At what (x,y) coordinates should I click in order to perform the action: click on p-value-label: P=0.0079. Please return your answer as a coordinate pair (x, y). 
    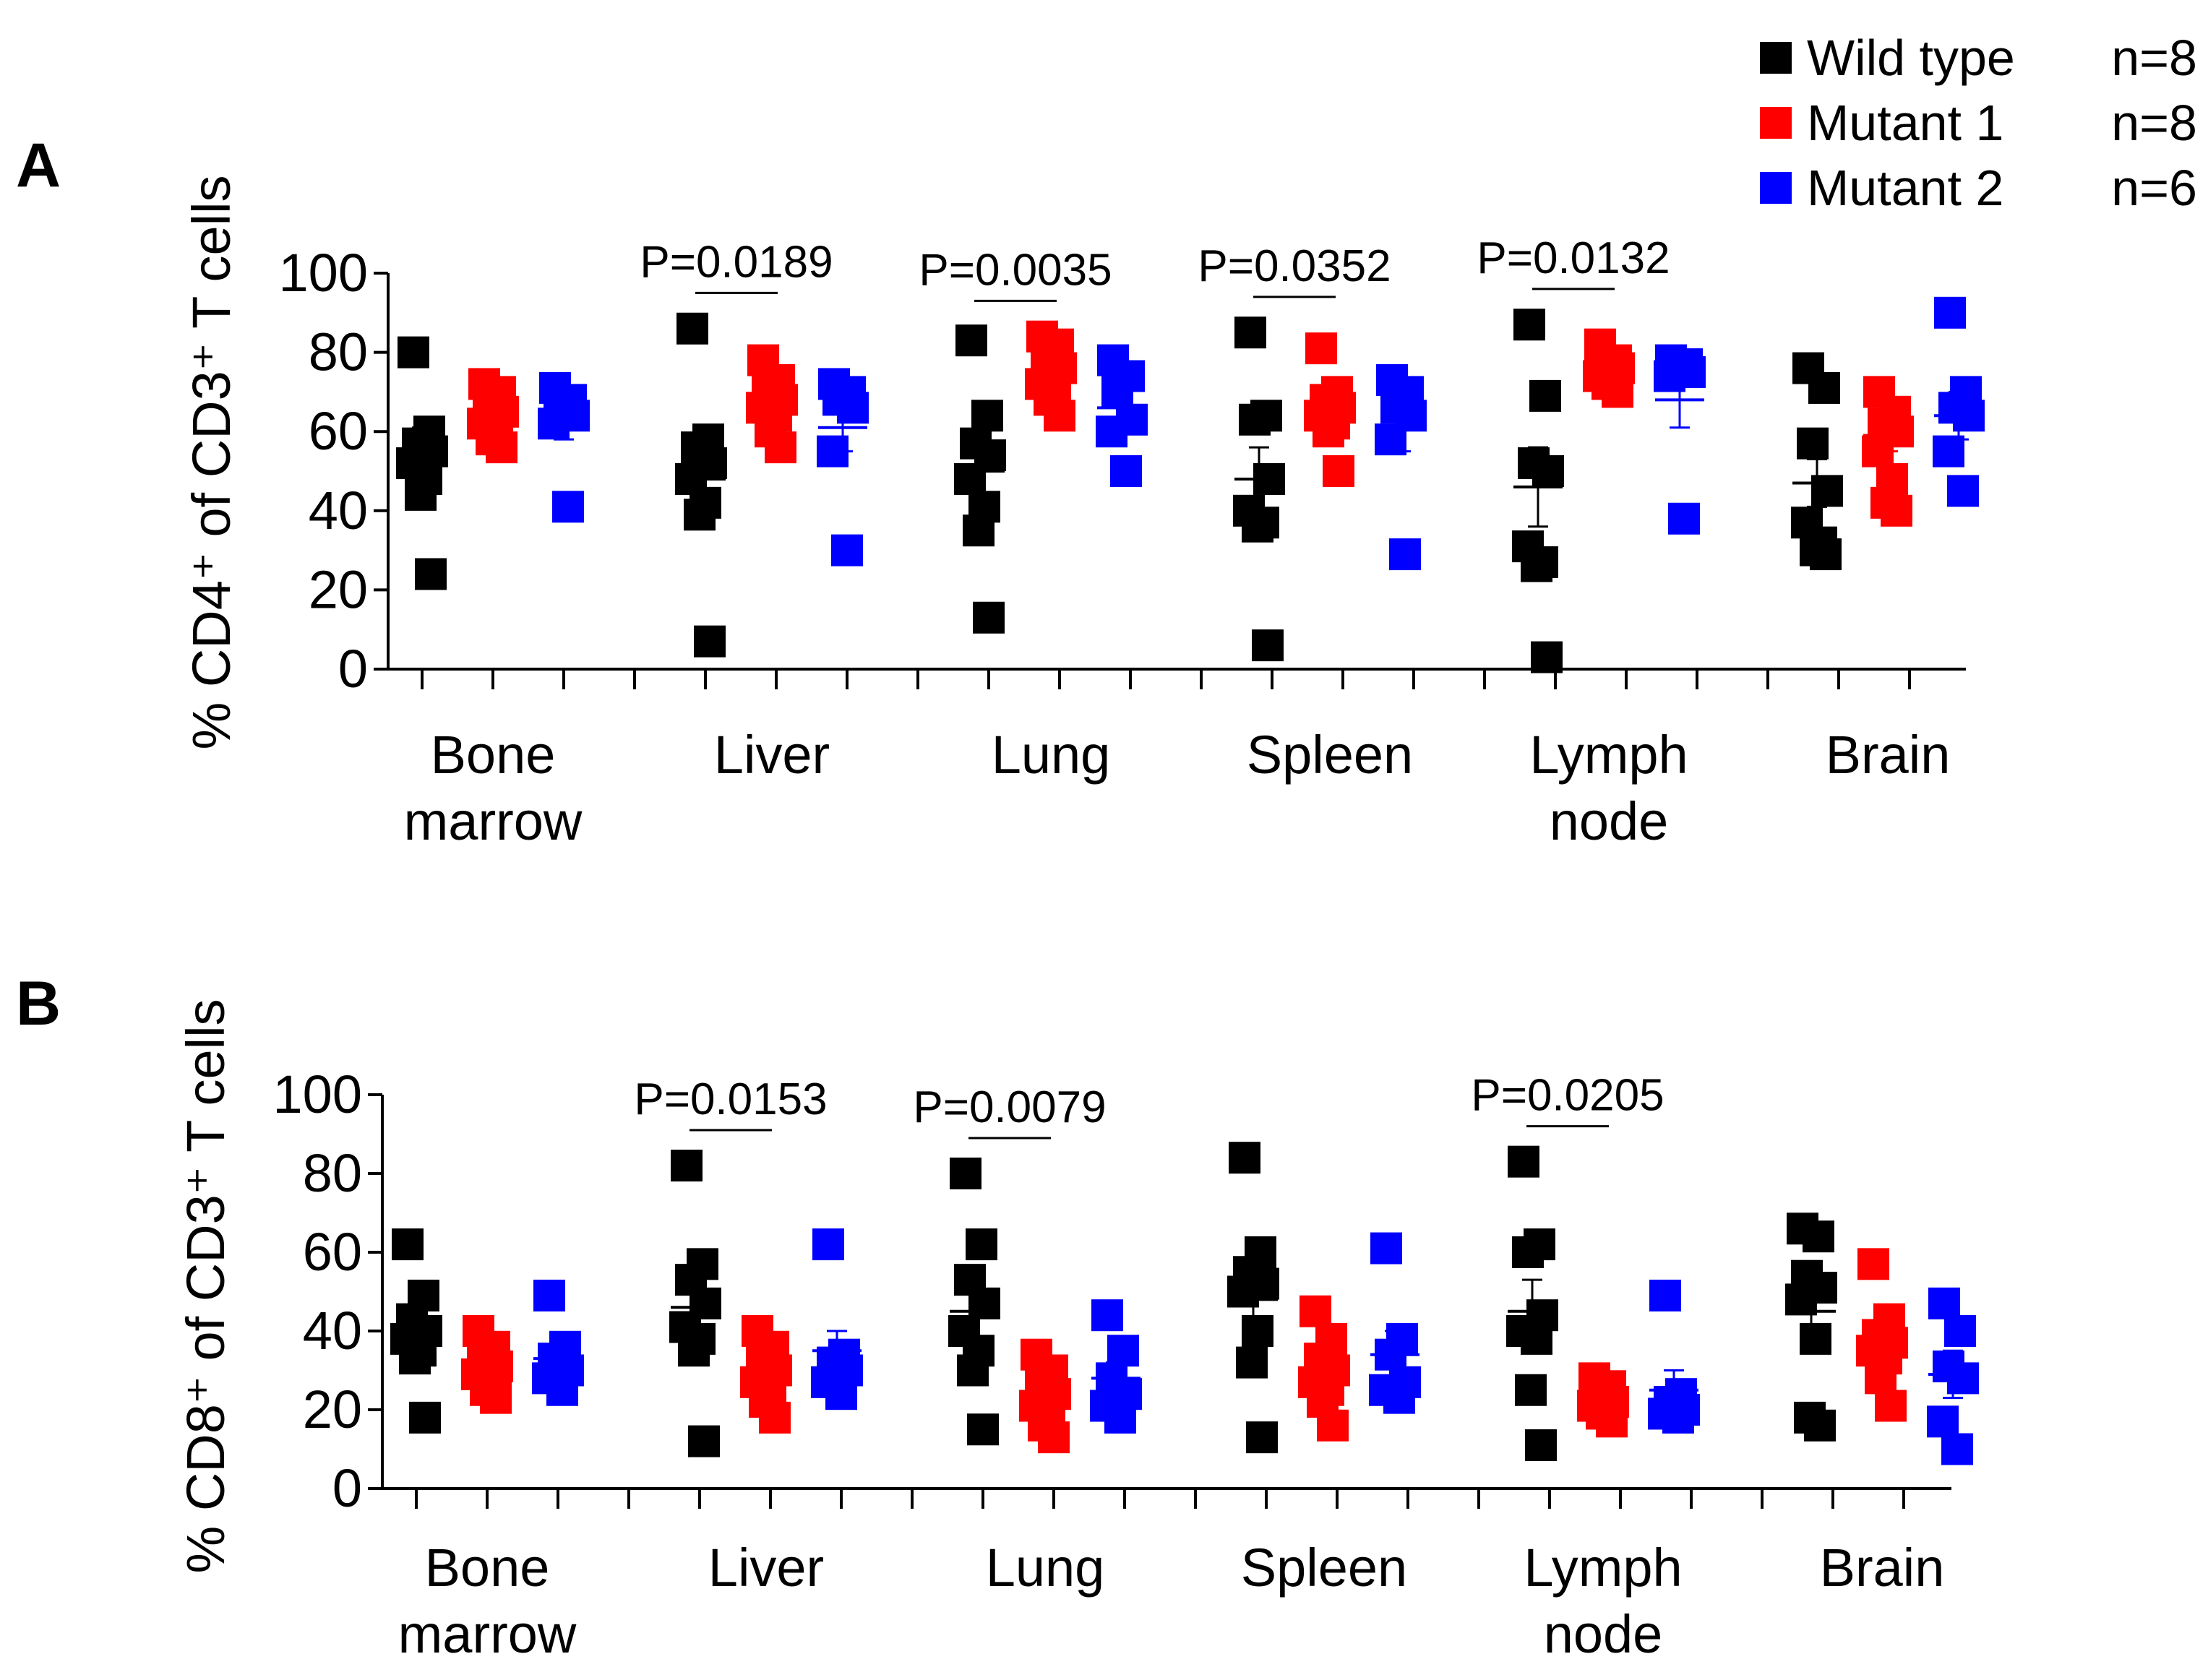
    Looking at the image, I should click on (1009, 1107).